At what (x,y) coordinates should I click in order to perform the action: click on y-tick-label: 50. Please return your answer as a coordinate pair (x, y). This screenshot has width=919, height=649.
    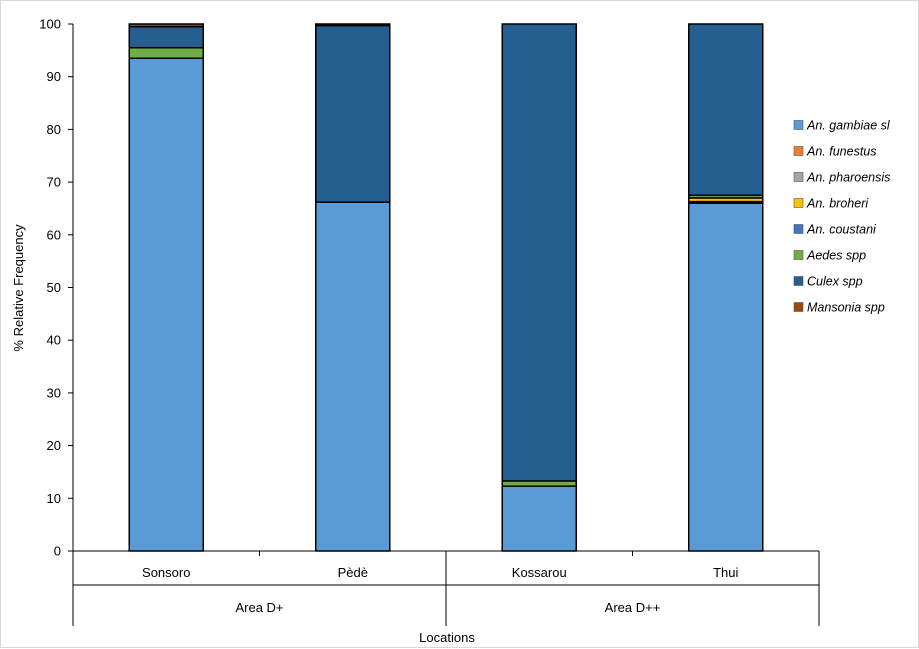
    Looking at the image, I should click on (54, 287).